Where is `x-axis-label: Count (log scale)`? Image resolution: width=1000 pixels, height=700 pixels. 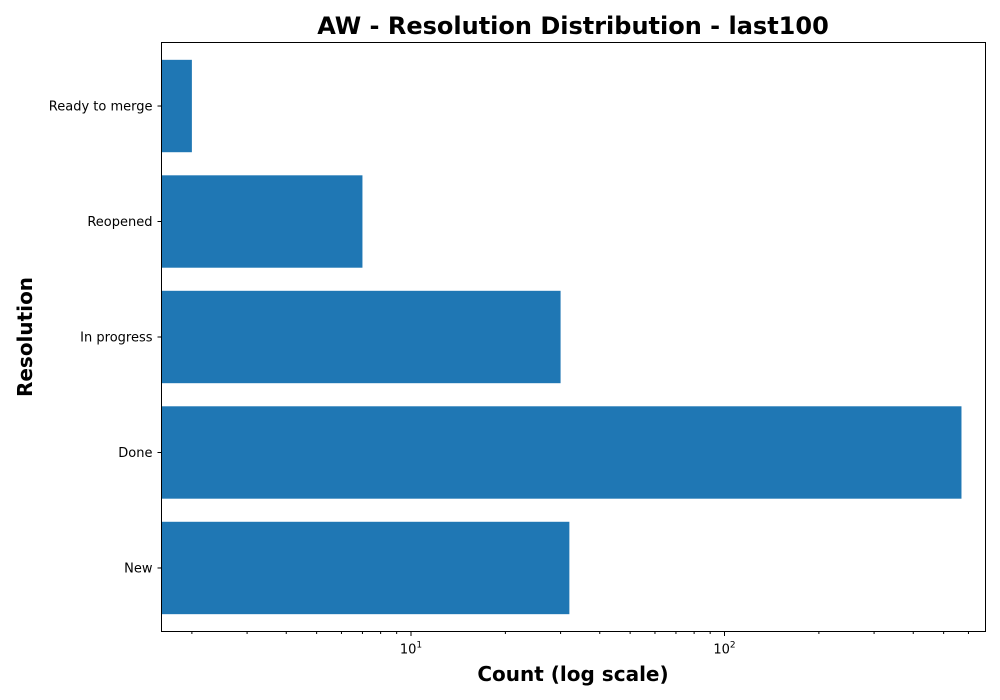
x-axis-label: Count (log scale) is located at coordinates (572, 674).